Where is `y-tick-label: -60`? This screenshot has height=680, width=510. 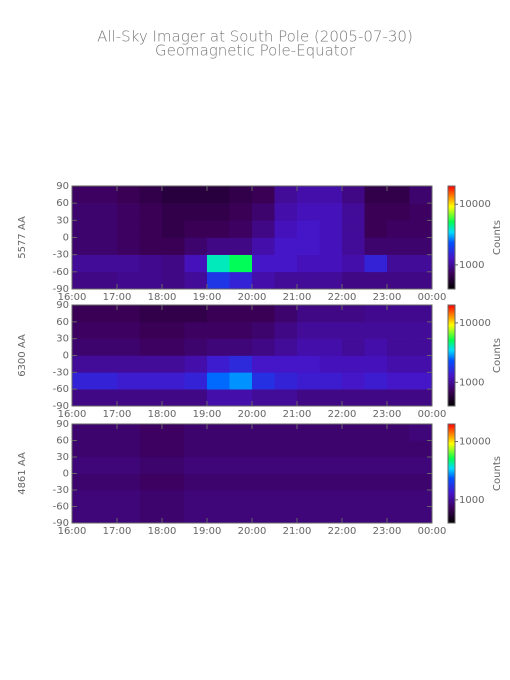 y-tick-label: -60 is located at coordinates (61, 272).